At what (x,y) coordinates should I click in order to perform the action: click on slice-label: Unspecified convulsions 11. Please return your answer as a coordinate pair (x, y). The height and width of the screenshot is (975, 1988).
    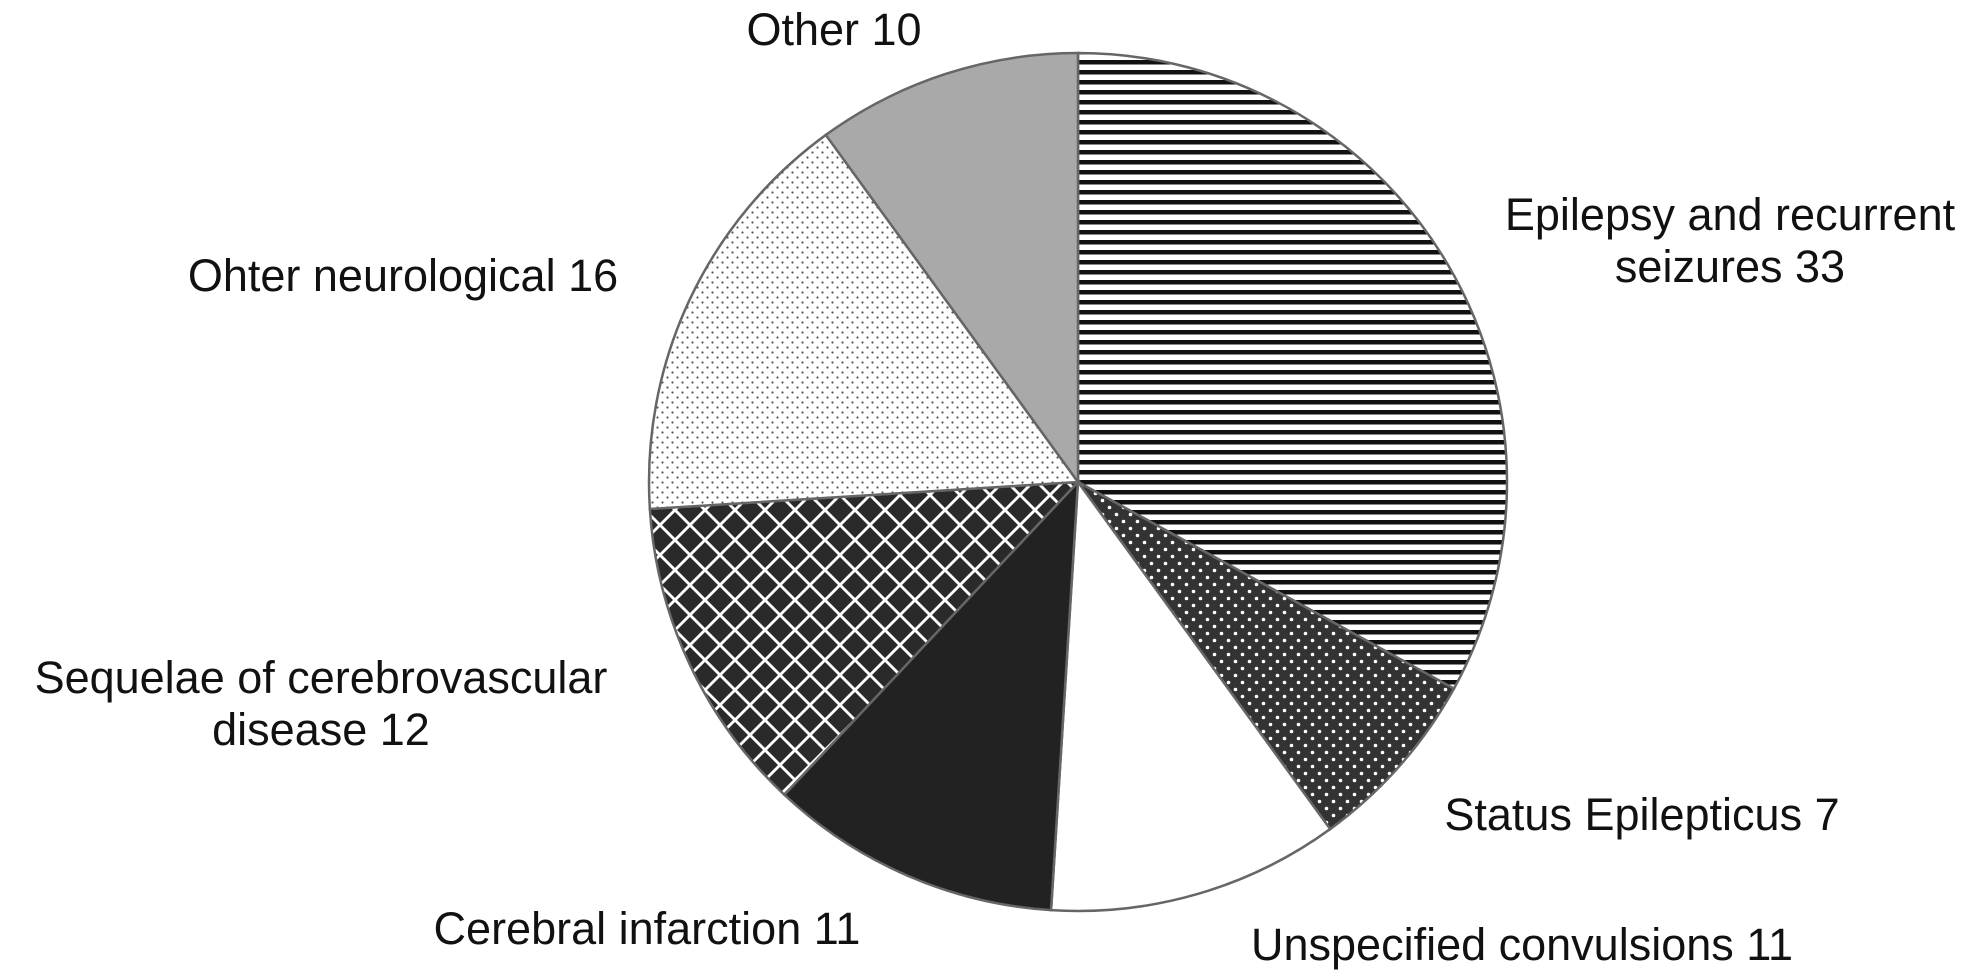
    Looking at the image, I should click on (1522, 945).